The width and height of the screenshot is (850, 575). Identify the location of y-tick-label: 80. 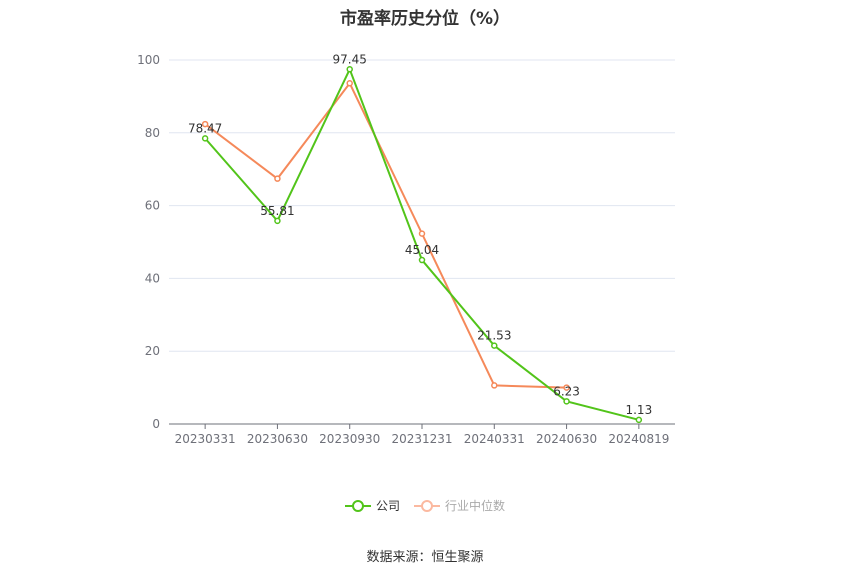
(152, 133).